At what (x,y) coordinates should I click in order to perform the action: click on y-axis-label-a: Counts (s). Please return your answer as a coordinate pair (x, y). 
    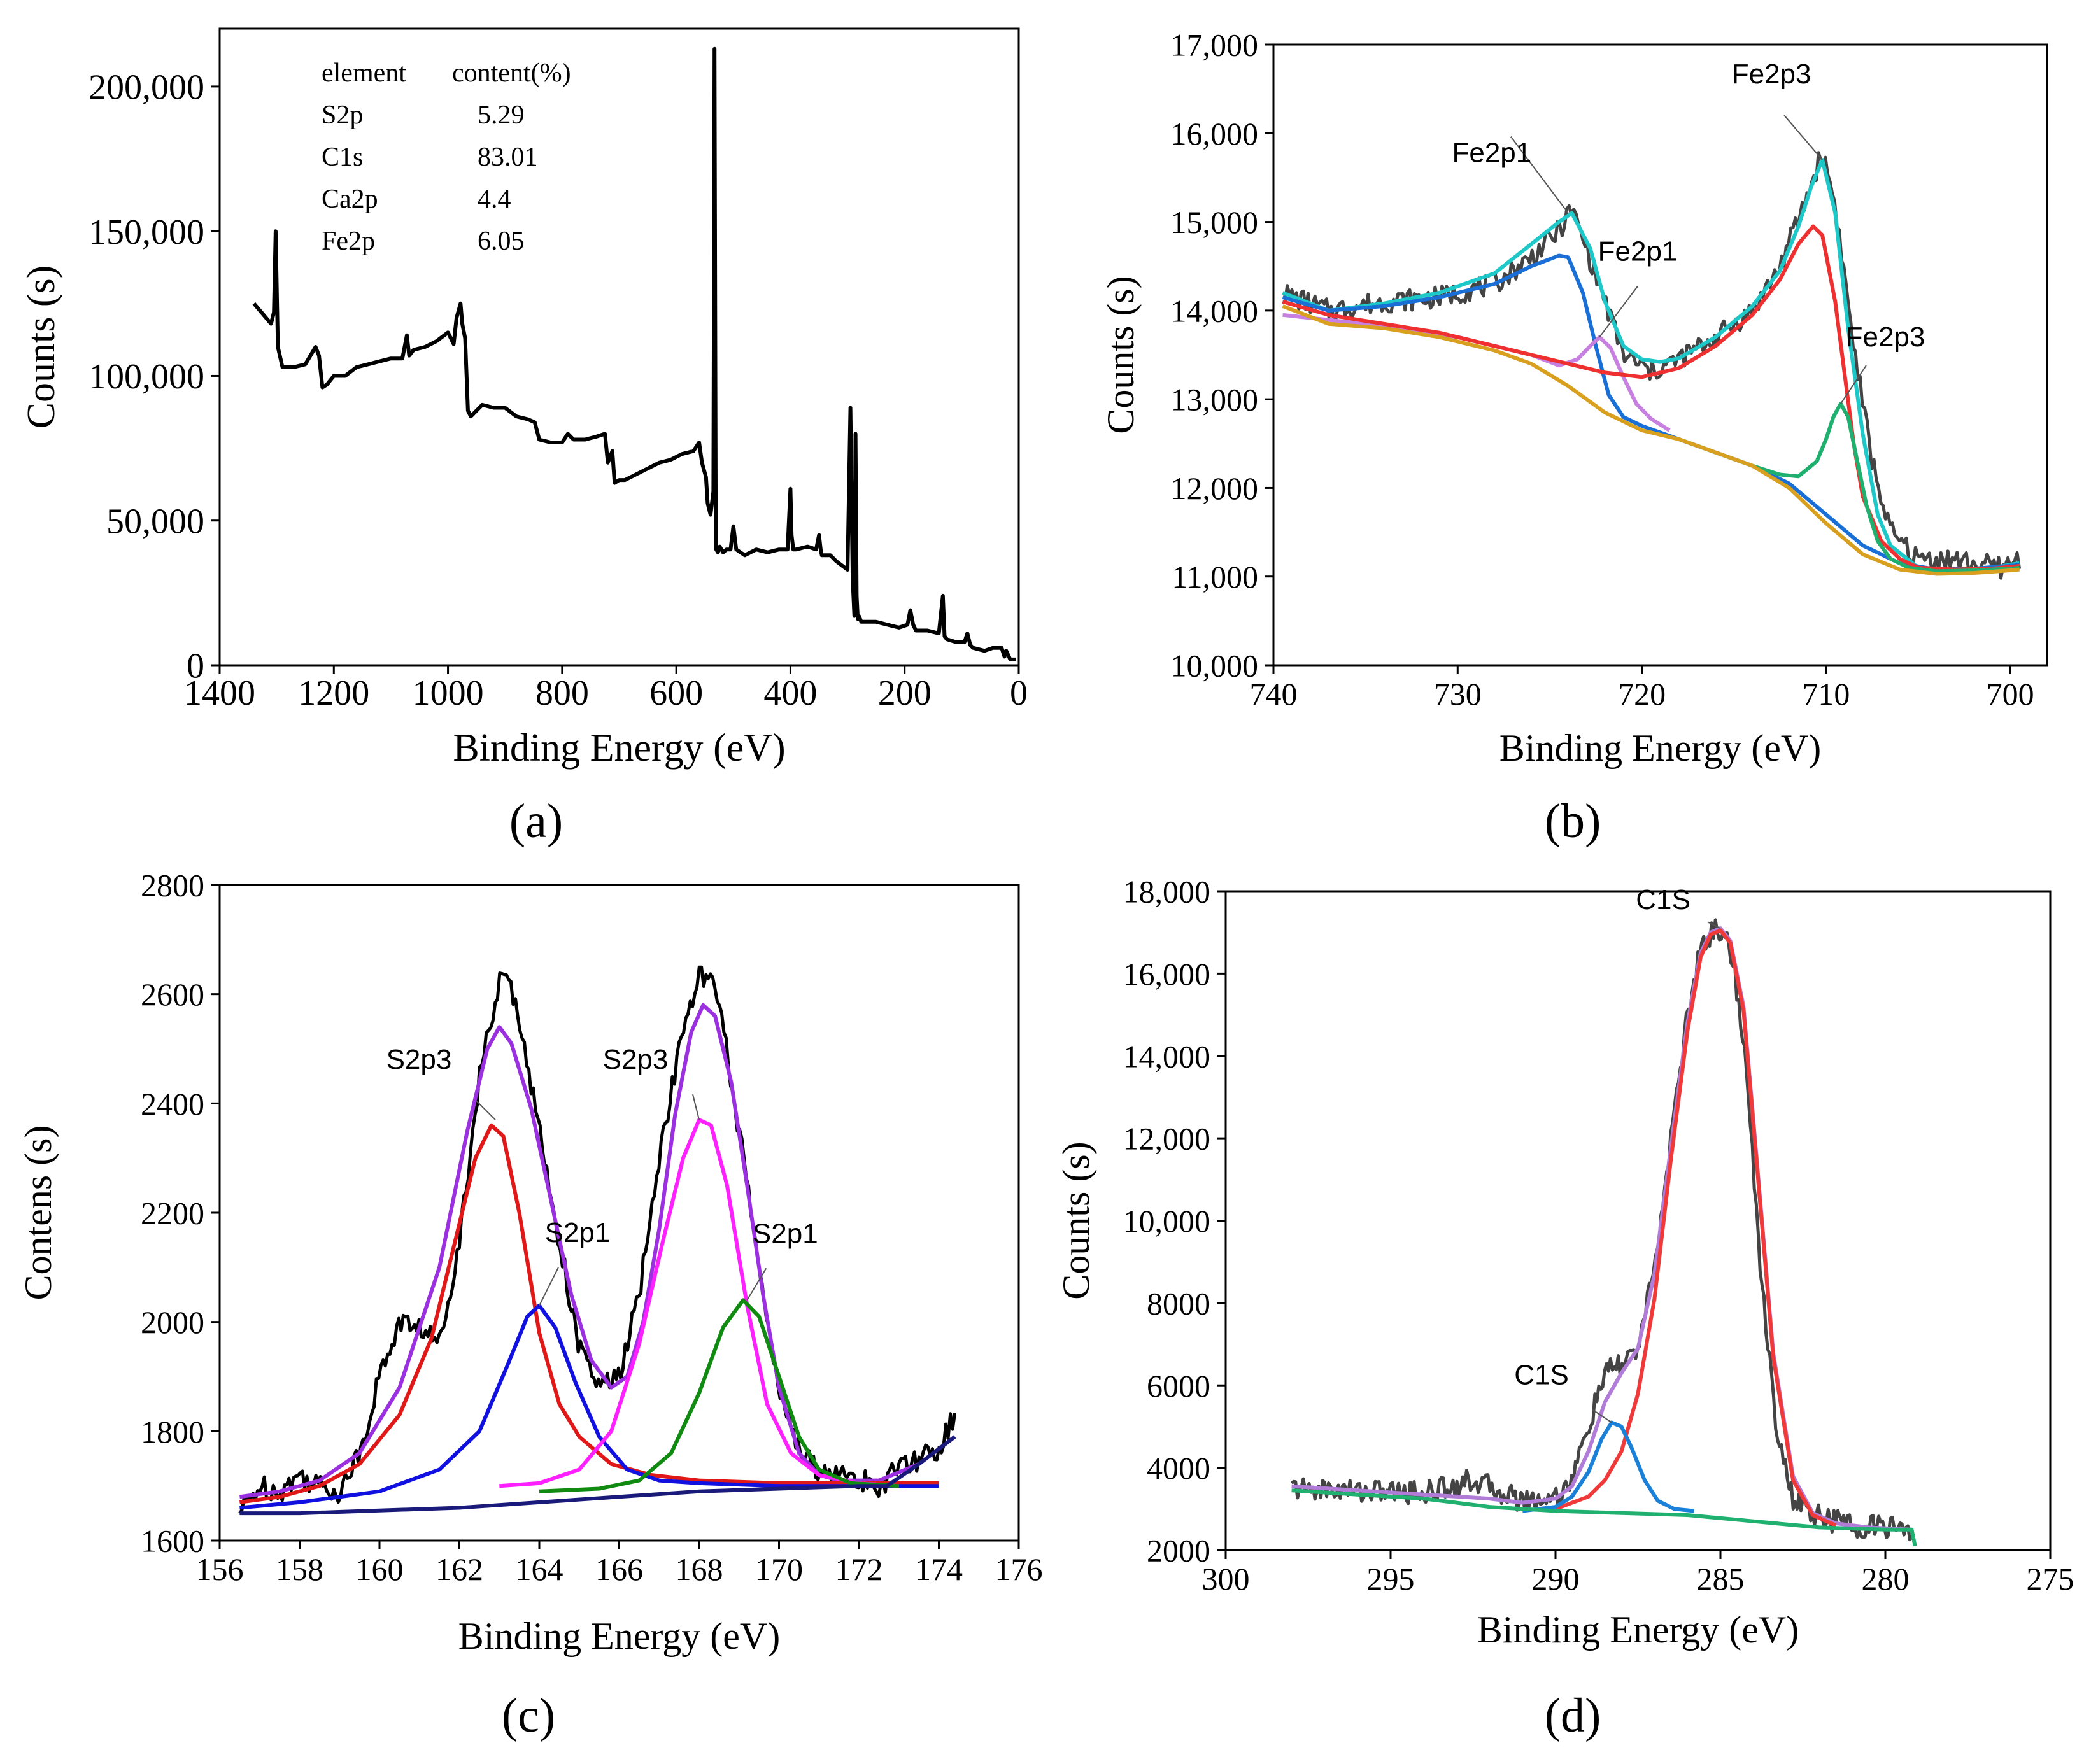
    Looking at the image, I should click on (41, 347).